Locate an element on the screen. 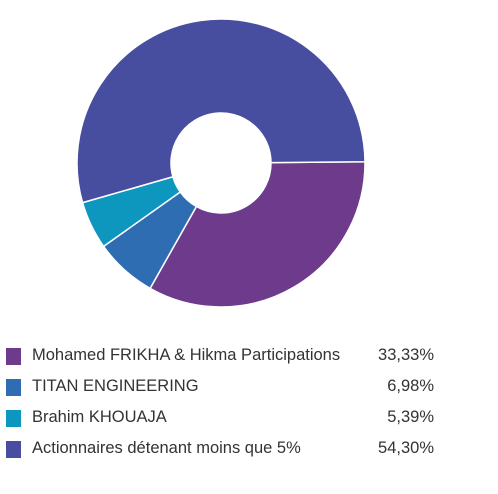 The image size is (498, 494). legend-value: 5,39% is located at coordinates (410, 417).